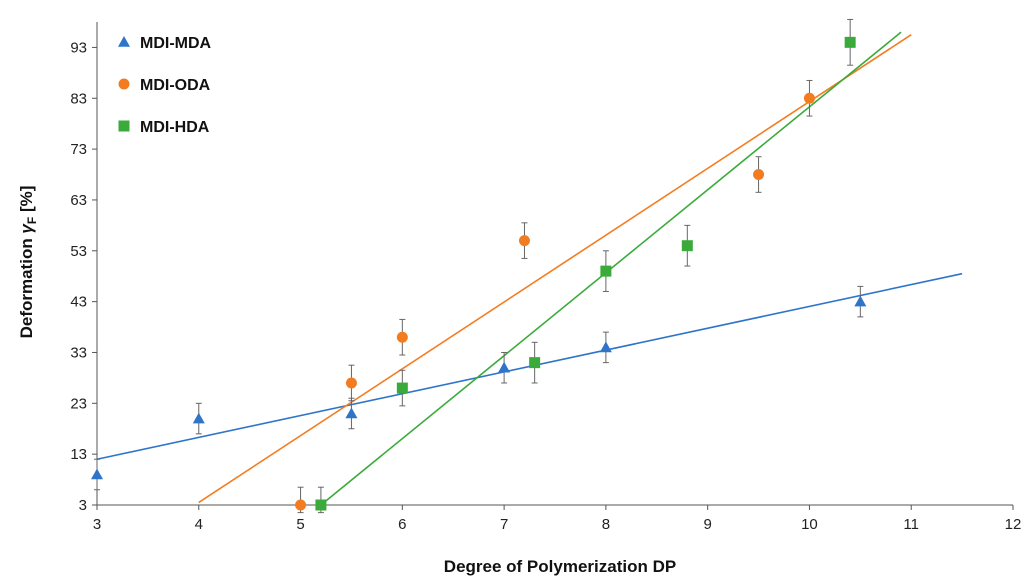 The image size is (1026, 579). I want to click on y-tick-label: 13, so click(78, 454).